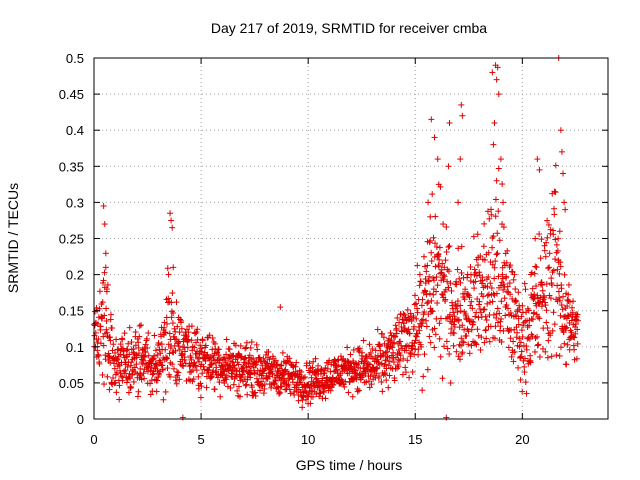  I want to click on x-tick-label: 5, so click(200, 439).